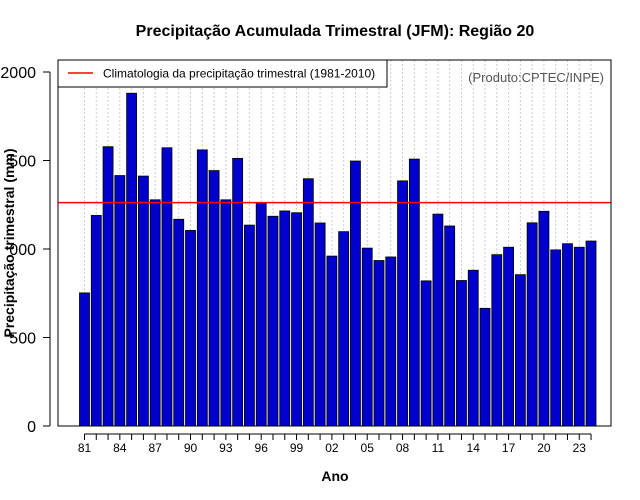 The width and height of the screenshot is (640, 500). What do you see at coordinates (296, 319) in the screenshot?
I see `bar-1999` at bounding box center [296, 319].